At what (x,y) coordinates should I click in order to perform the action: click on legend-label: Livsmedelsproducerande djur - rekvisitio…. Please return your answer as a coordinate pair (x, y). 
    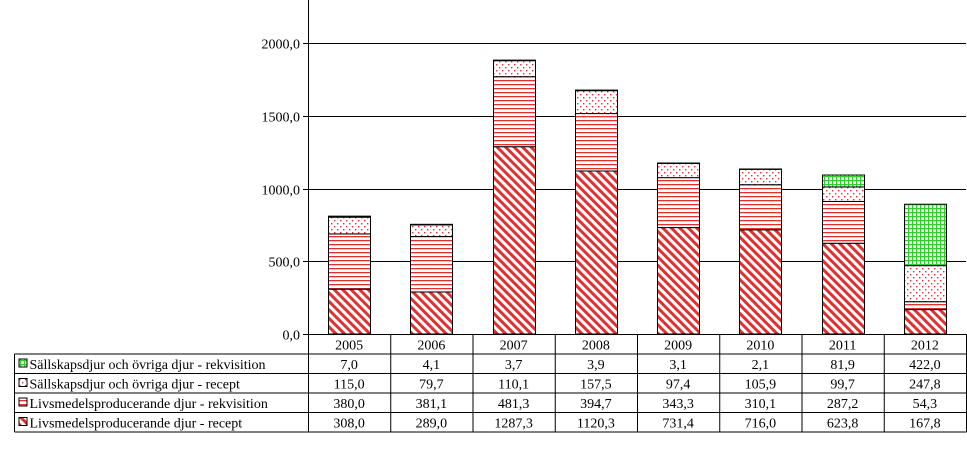
    Looking at the image, I should click on (149, 404).